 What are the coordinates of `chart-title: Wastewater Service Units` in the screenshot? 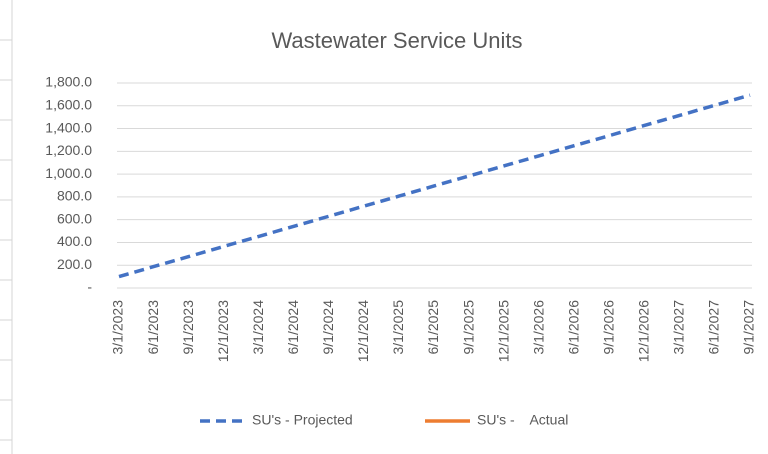 It's located at (396, 40).